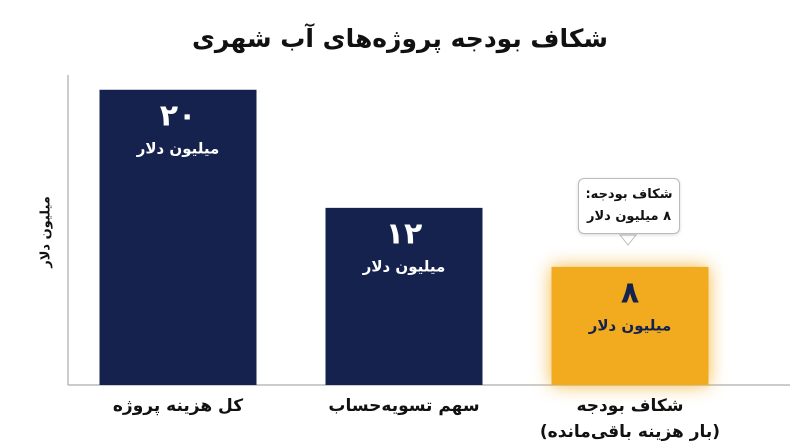  What do you see at coordinates (630, 419) in the screenshot?
I see `x-tick-label: شکاف بودجه (بار هزینه باقی‌مانده)` at bounding box center [630, 419].